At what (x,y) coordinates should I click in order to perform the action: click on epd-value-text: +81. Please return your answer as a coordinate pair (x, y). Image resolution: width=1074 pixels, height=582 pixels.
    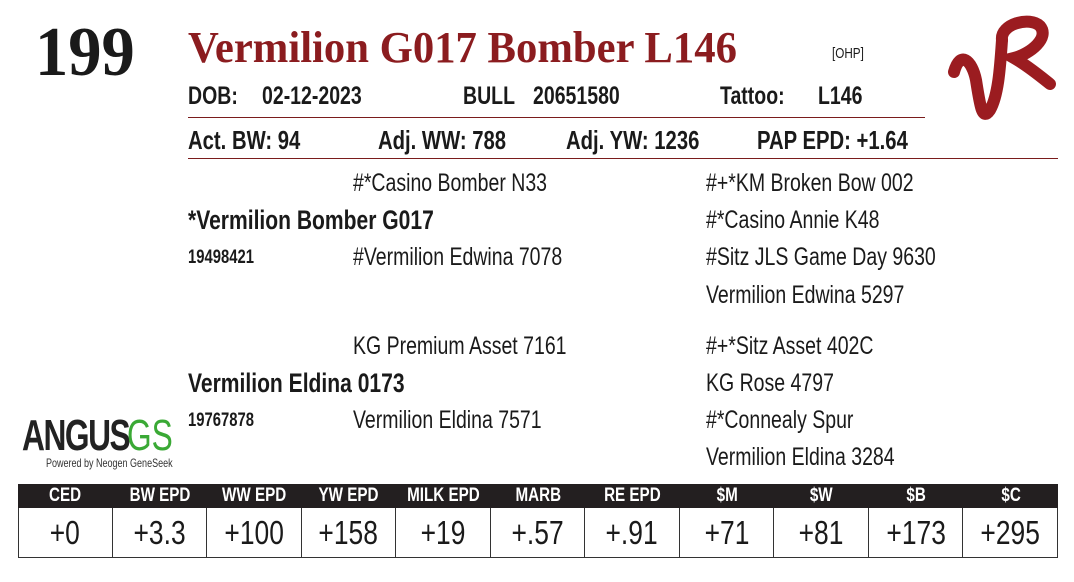
    Looking at the image, I should click on (821, 532).